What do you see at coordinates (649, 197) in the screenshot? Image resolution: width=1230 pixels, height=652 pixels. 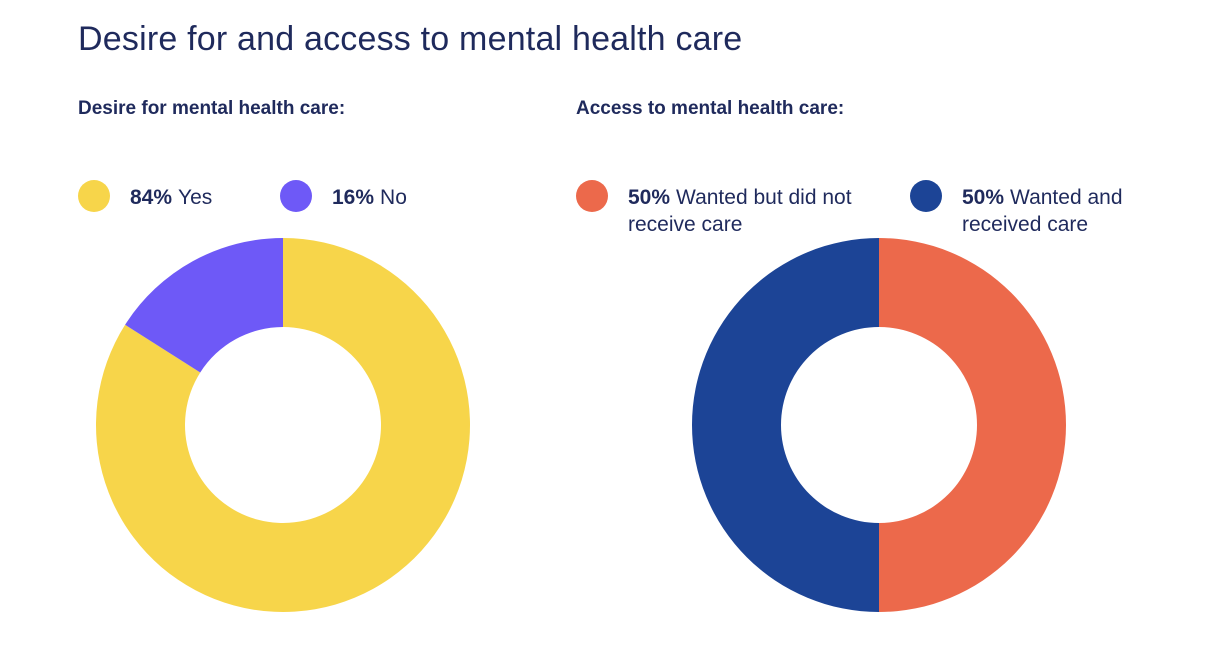 I see `legend-value-not-received: 50%` at bounding box center [649, 197].